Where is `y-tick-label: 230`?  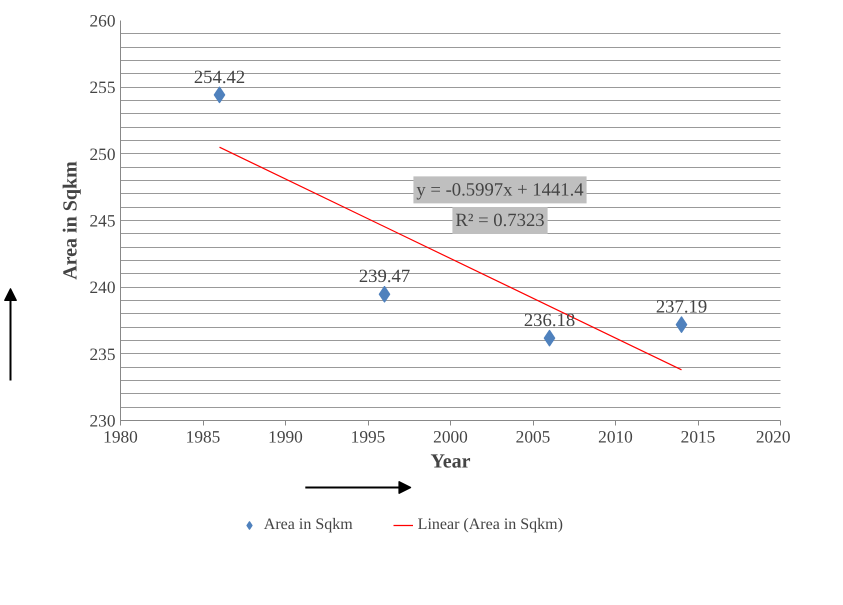 y-tick-label: 230 is located at coordinates (103, 421).